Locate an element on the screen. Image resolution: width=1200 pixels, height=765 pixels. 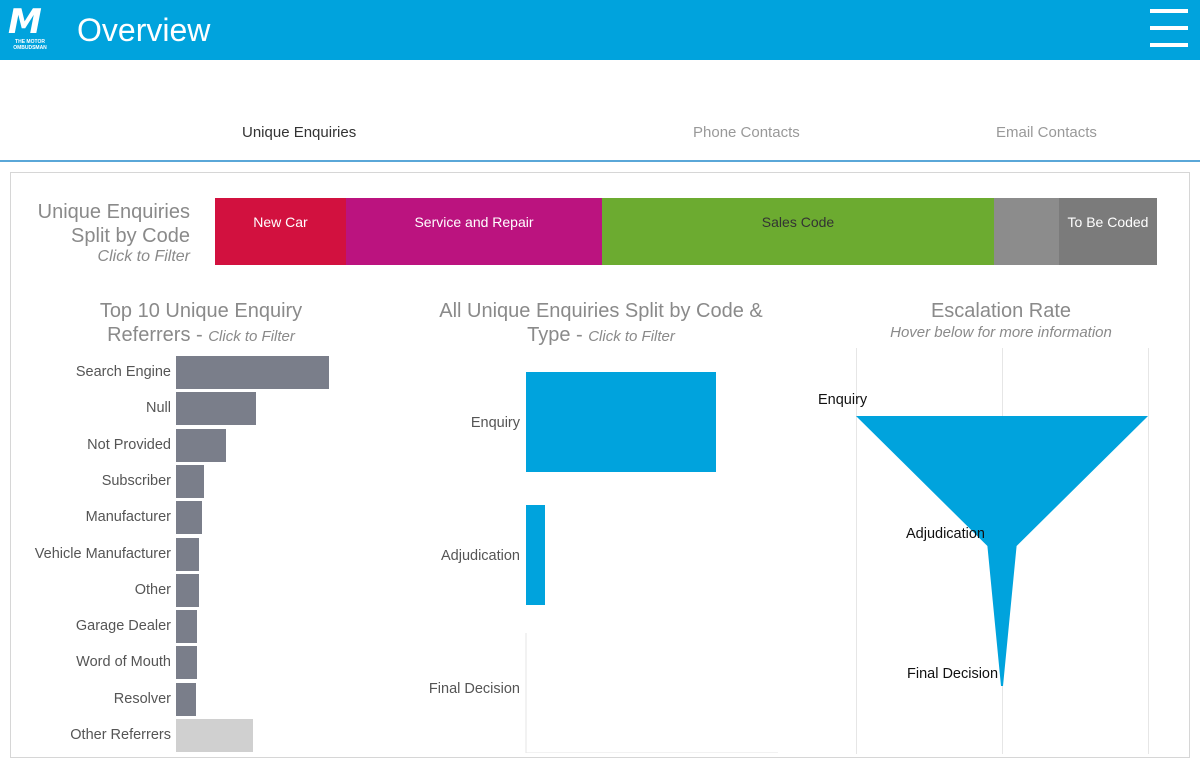
code-segment-sales-code: Sales Code is located at coordinates (798, 231).